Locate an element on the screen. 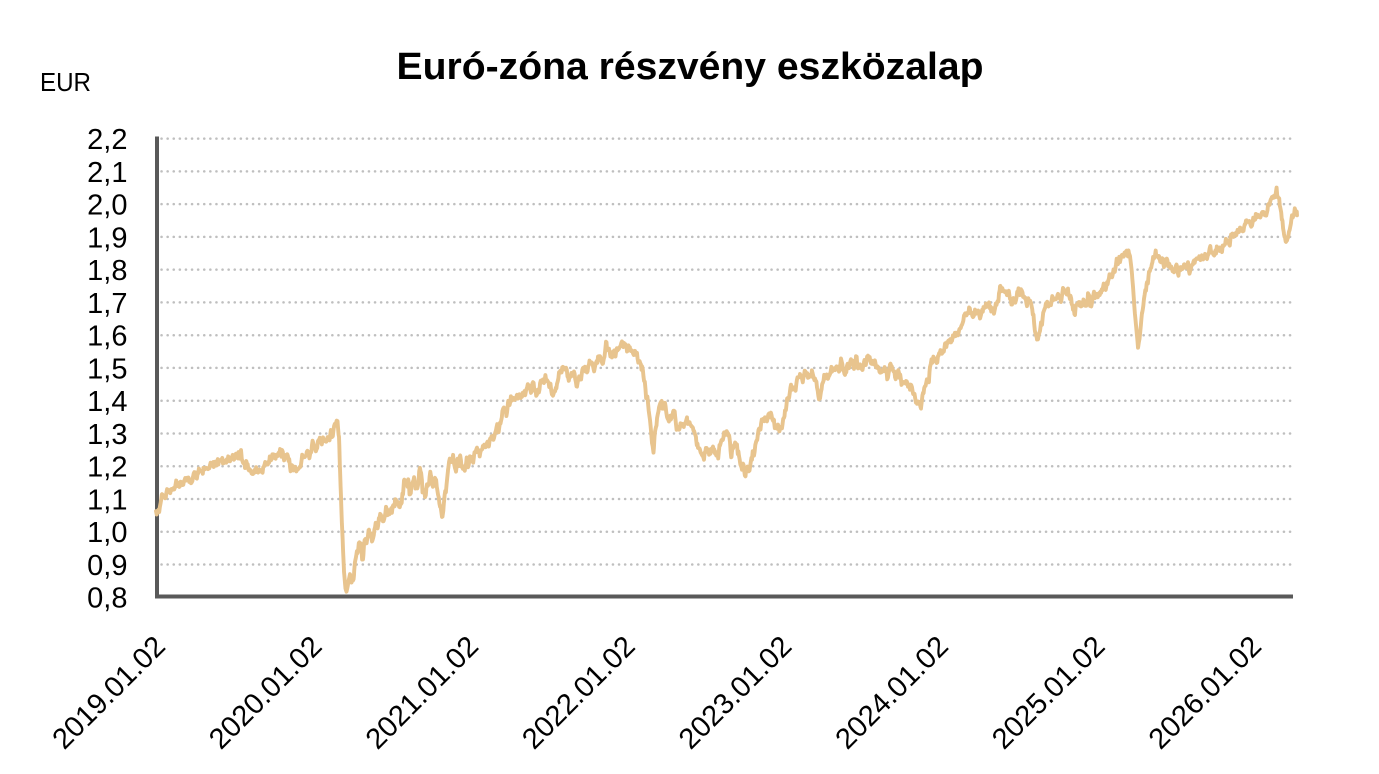 This screenshot has height=774, width=1379. svg-text: 2019.01.02 is located at coordinates (109, 692).